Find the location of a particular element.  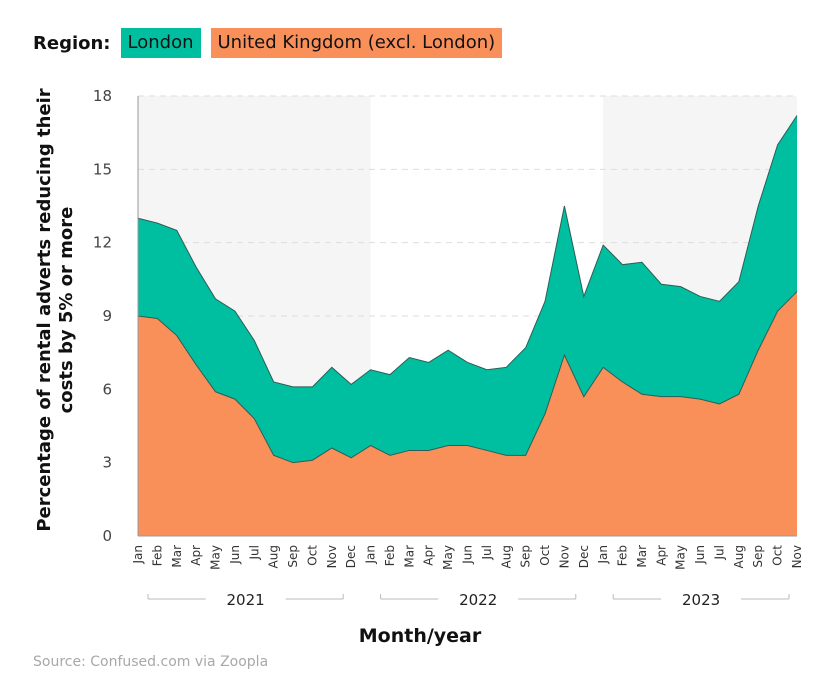

x-axis-title: Month/year is located at coordinates (420, 636).